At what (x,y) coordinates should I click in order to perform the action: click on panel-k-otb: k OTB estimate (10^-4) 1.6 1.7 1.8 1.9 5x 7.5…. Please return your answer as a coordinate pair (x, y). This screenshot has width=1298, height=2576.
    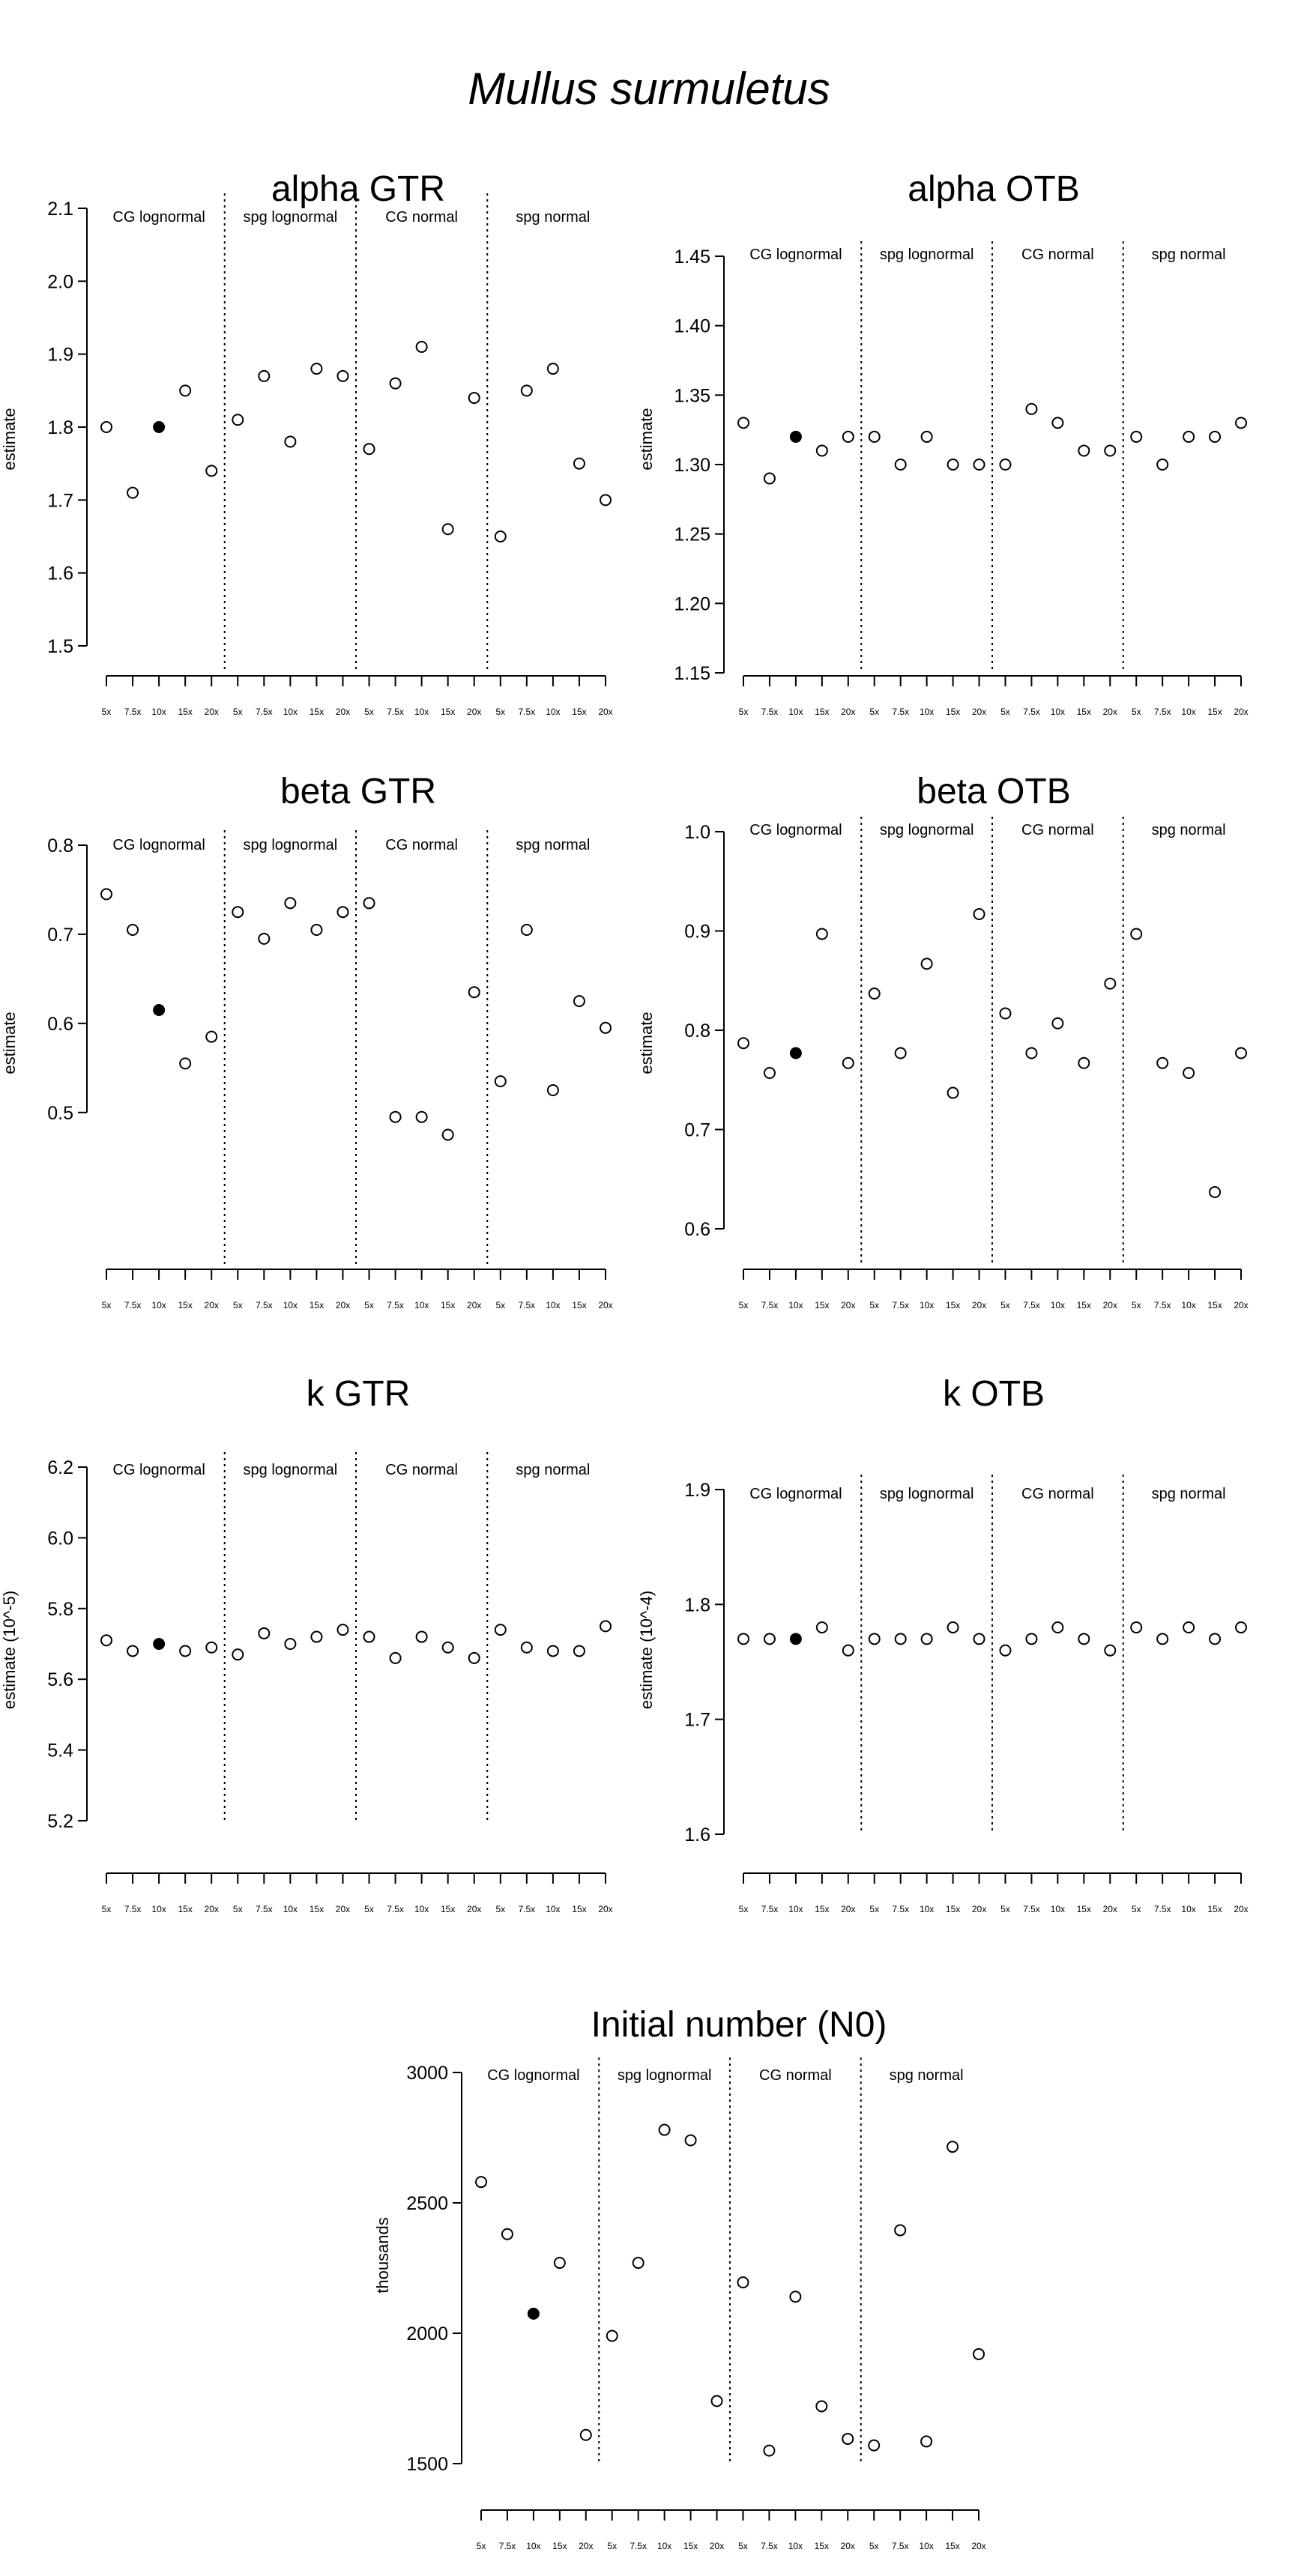
    Looking at the image, I should click on (943, 1644).